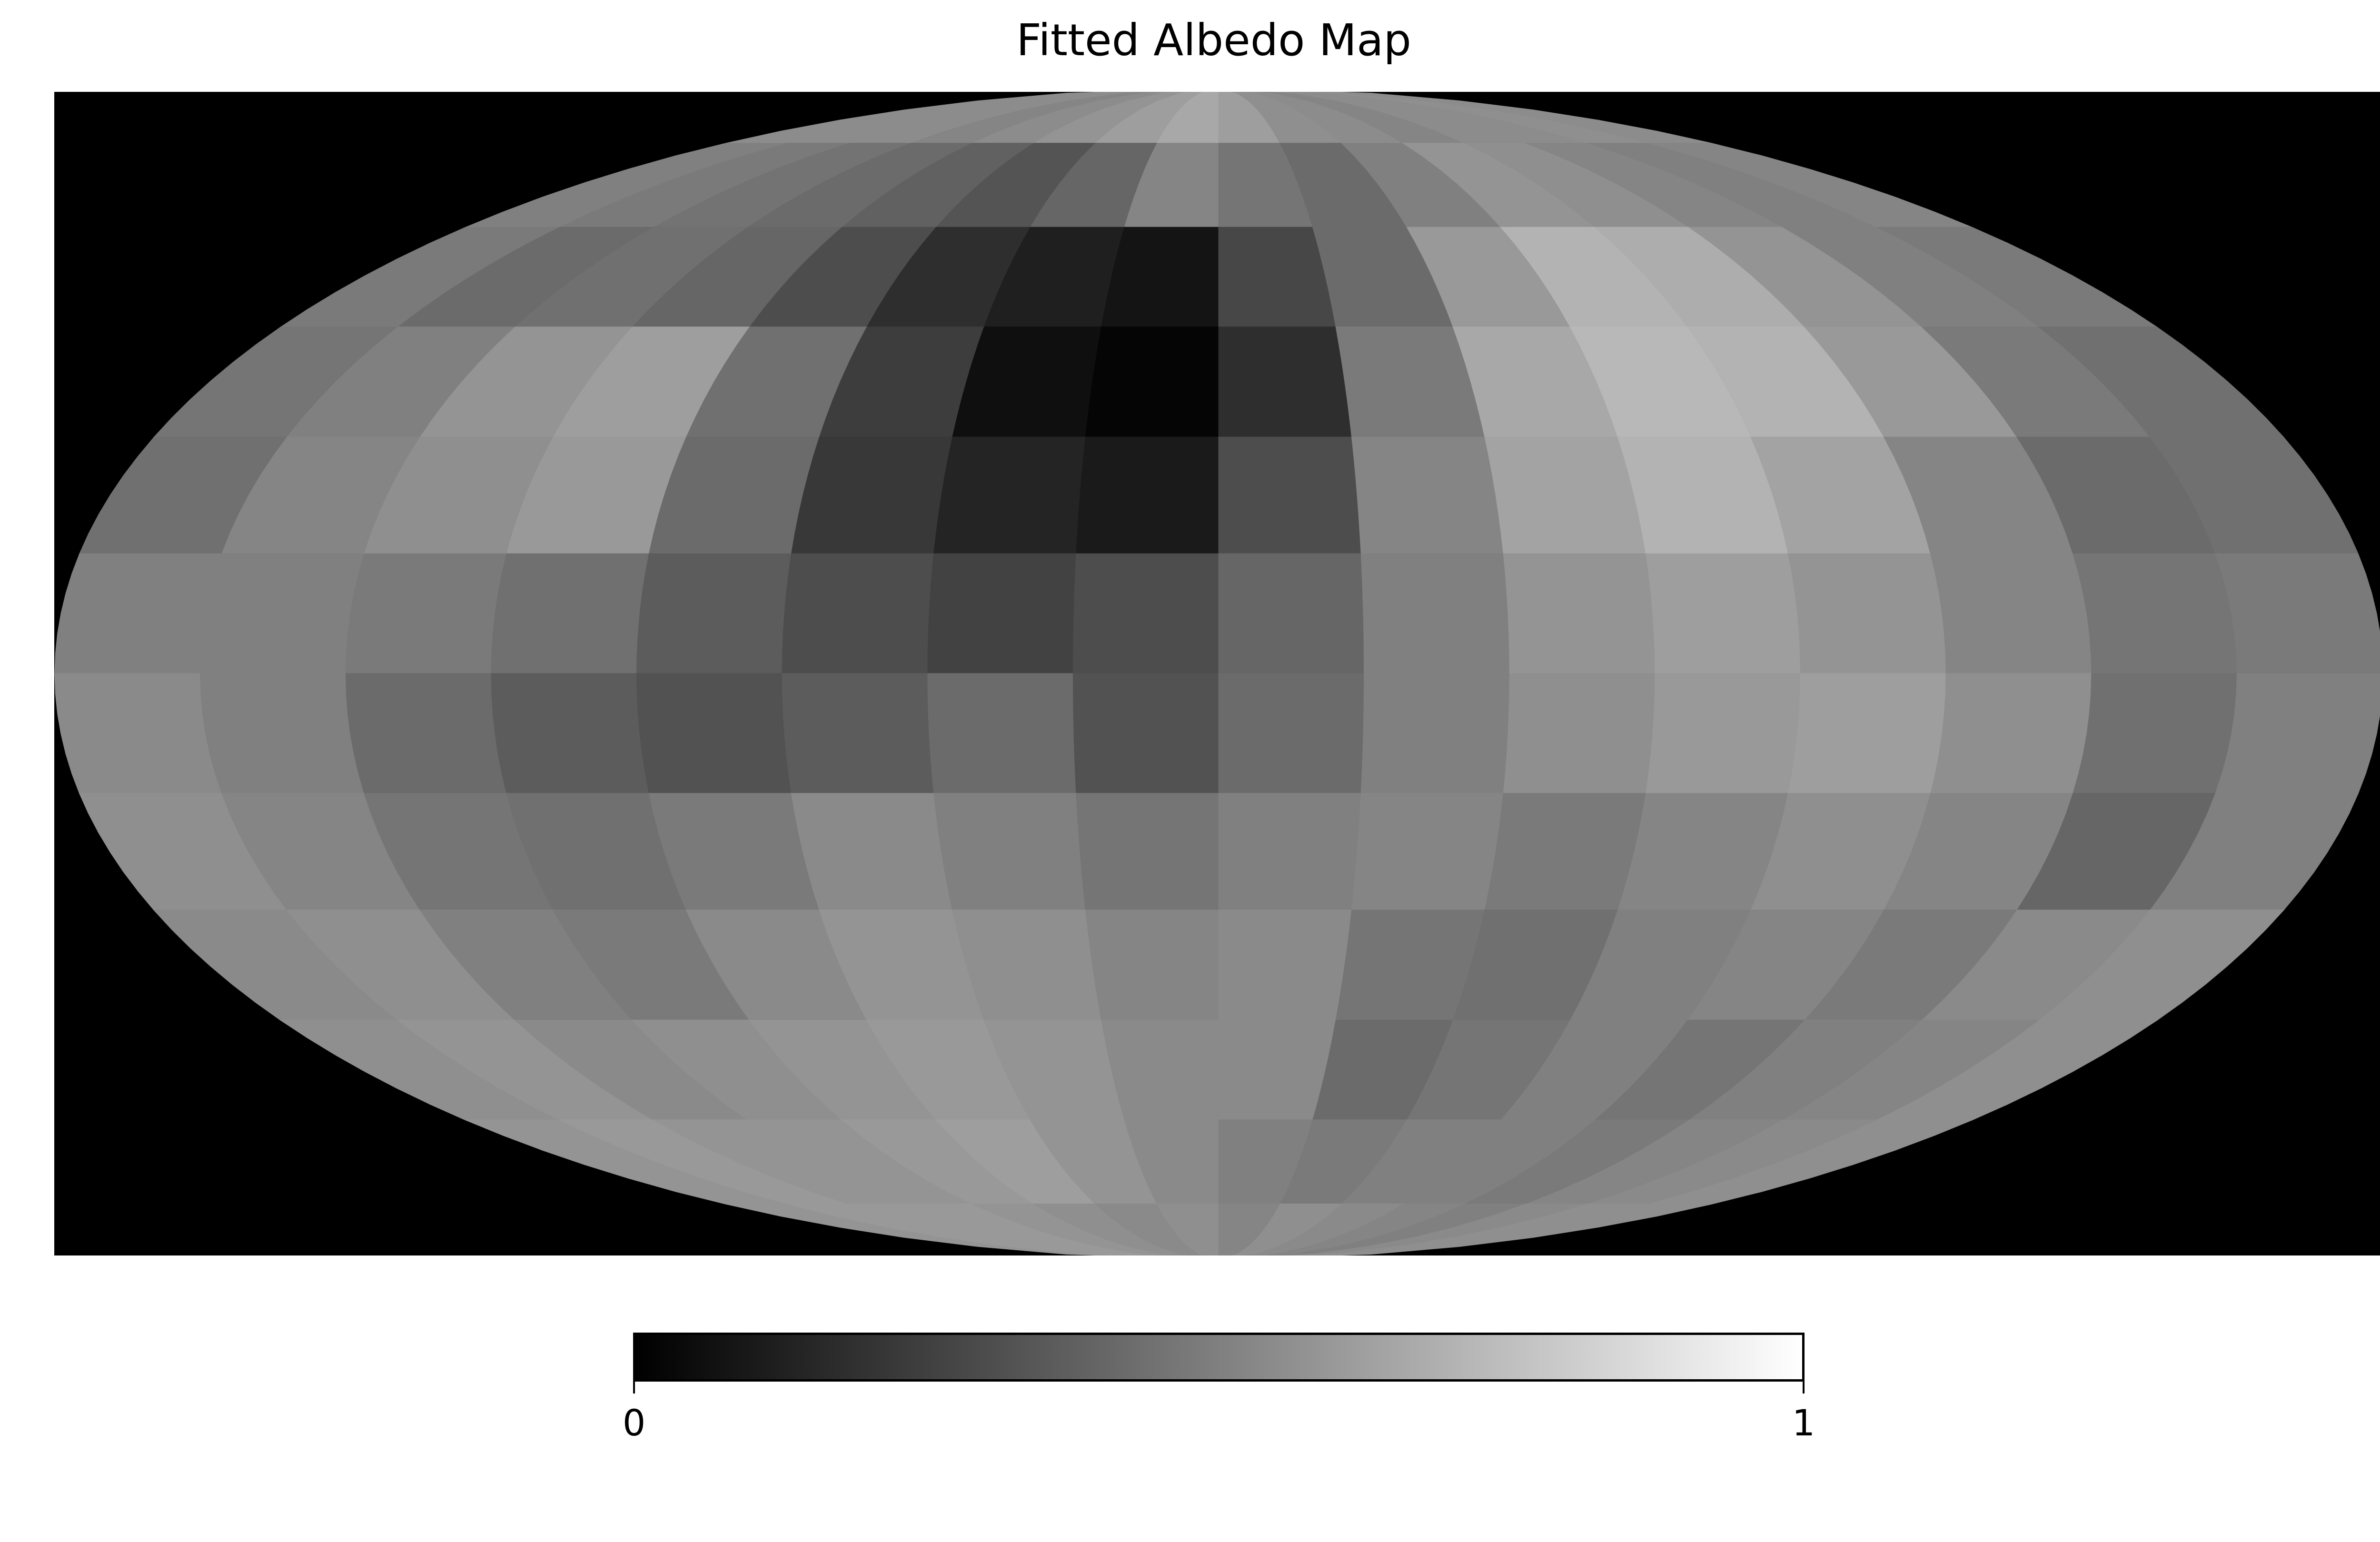  What do you see at coordinates (1804, 1388) in the screenshot?
I see `colorbar-tick-max` at bounding box center [1804, 1388].